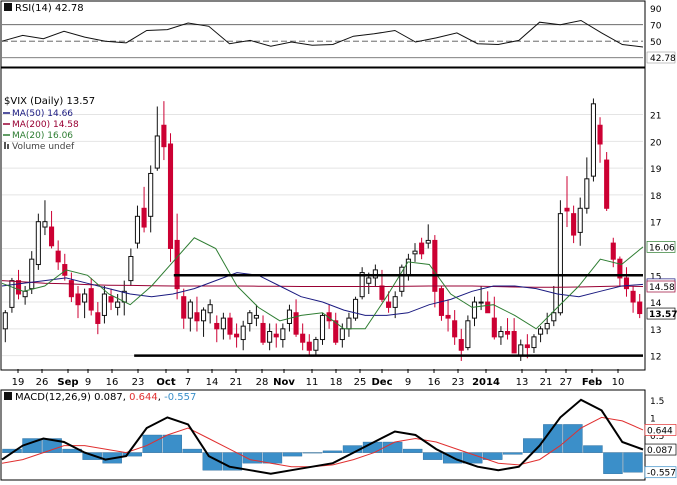 This screenshot has width=677, height=485. I want to click on value-label-last: 13.57, so click(663, 315).